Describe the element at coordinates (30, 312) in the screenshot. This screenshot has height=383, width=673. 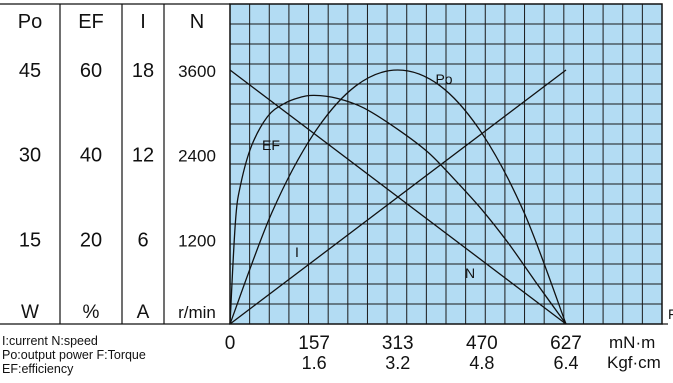
I see `scale-unit-label: W` at that location.